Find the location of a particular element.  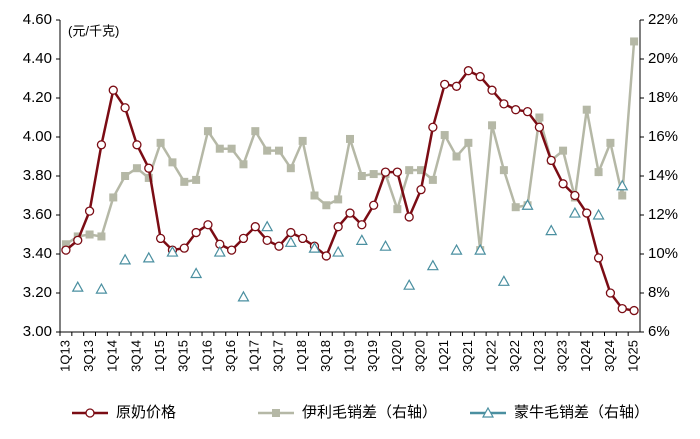

x-tick-label: 3Q19 is located at coordinates (372, 356).